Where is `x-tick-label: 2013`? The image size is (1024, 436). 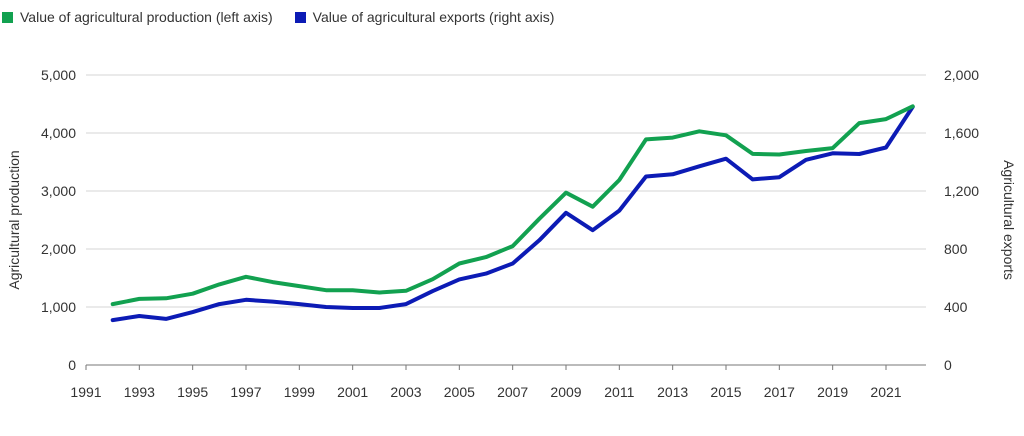
x-tick-label: 2013 is located at coordinates (672, 392).